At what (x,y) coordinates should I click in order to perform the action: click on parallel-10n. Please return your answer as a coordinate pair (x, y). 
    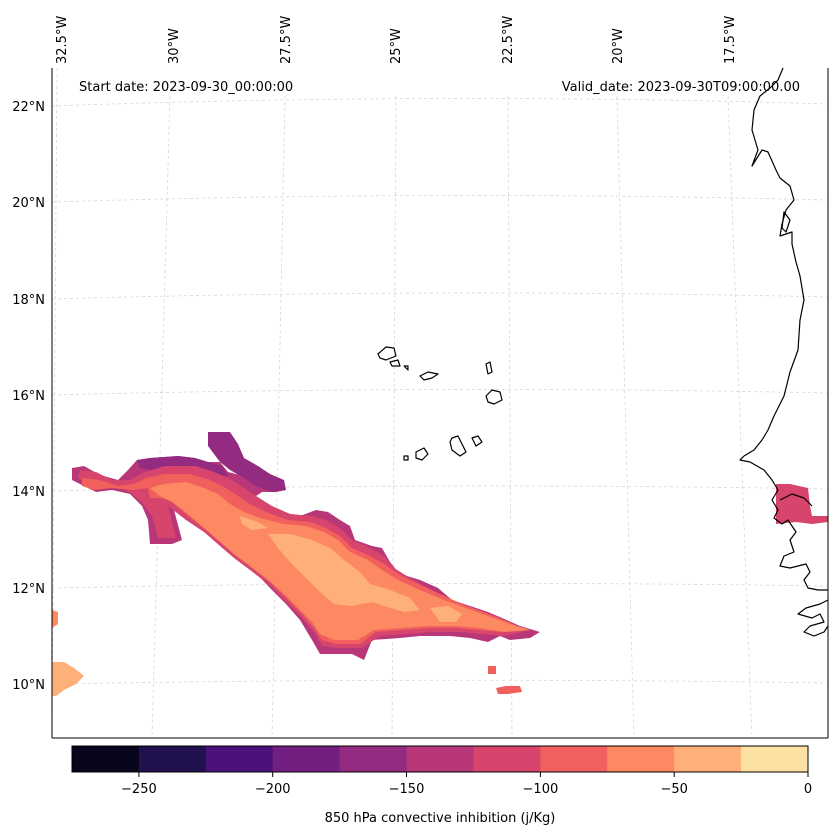
    Looking at the image, I should click on (440, 682).